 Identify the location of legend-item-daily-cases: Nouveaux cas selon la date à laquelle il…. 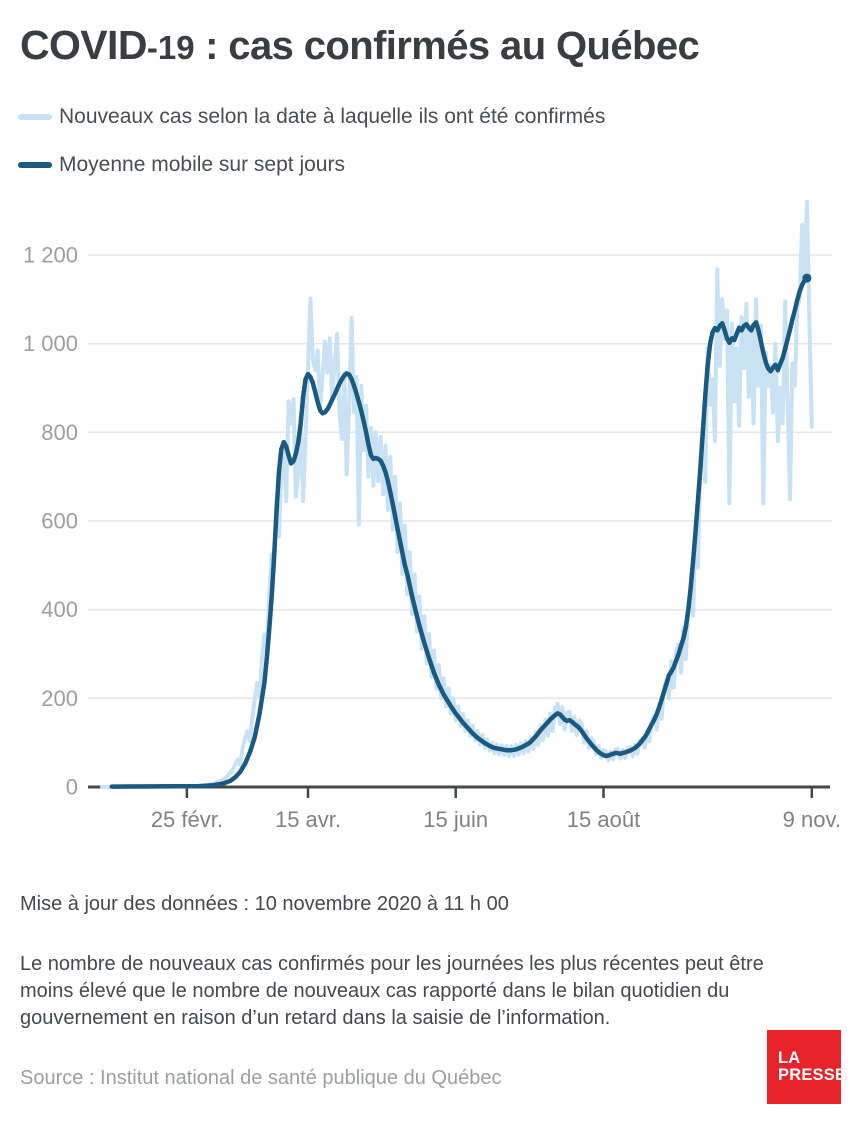
(311, 117).